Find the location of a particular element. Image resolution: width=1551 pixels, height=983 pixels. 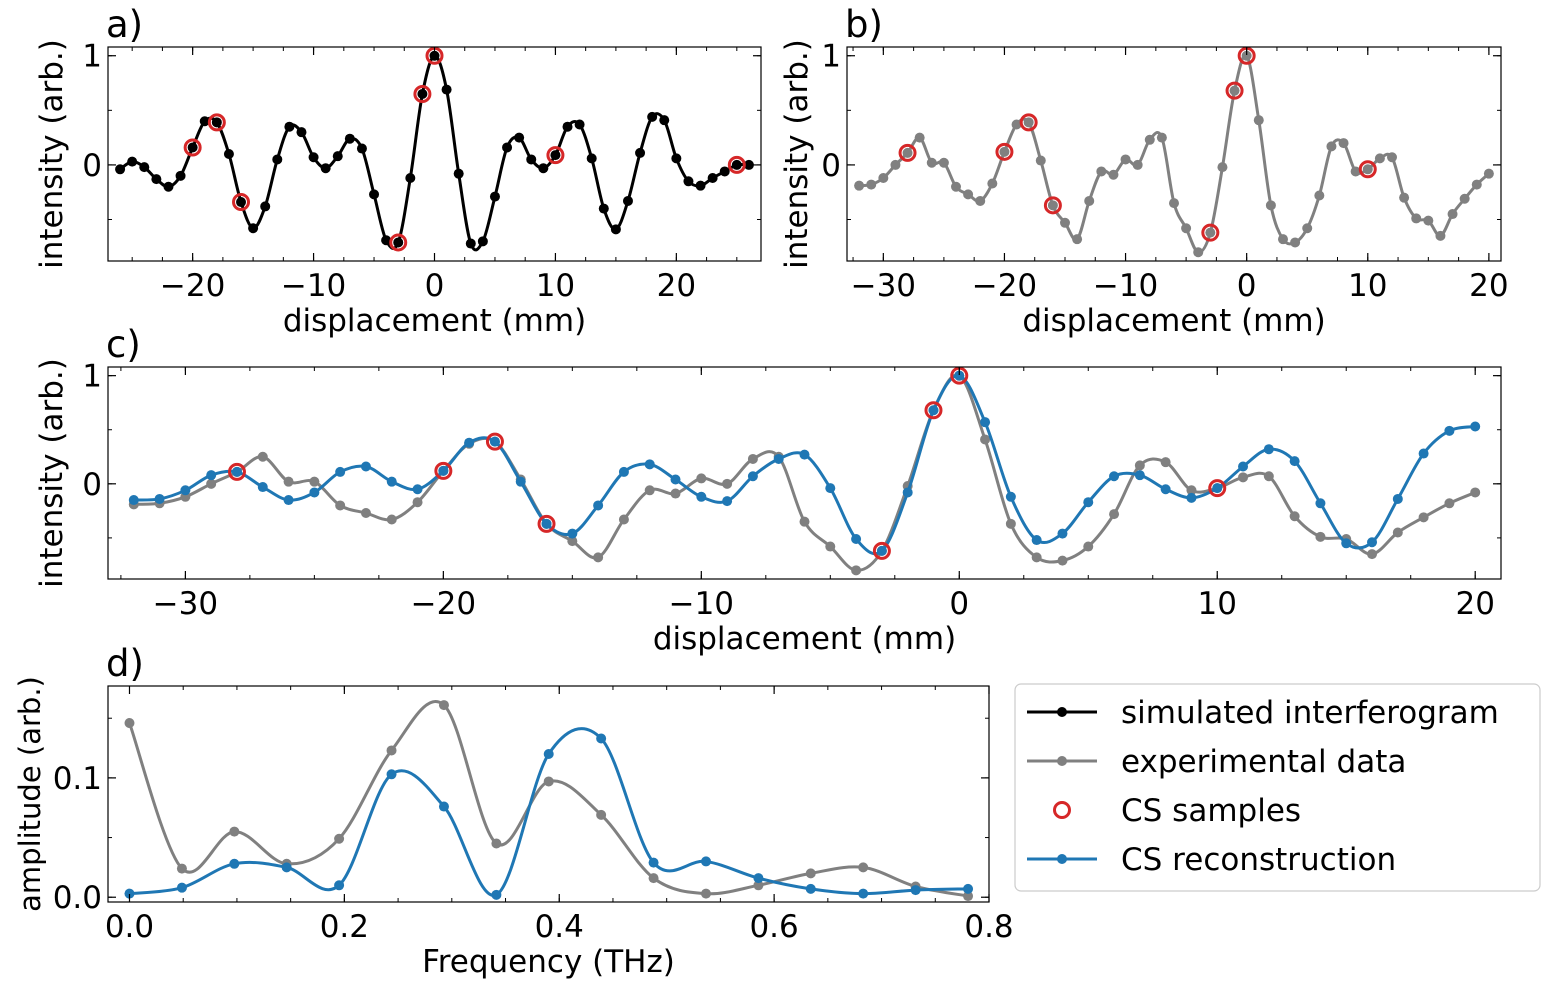

panel-label: b) is located at coordinates (864, 24).